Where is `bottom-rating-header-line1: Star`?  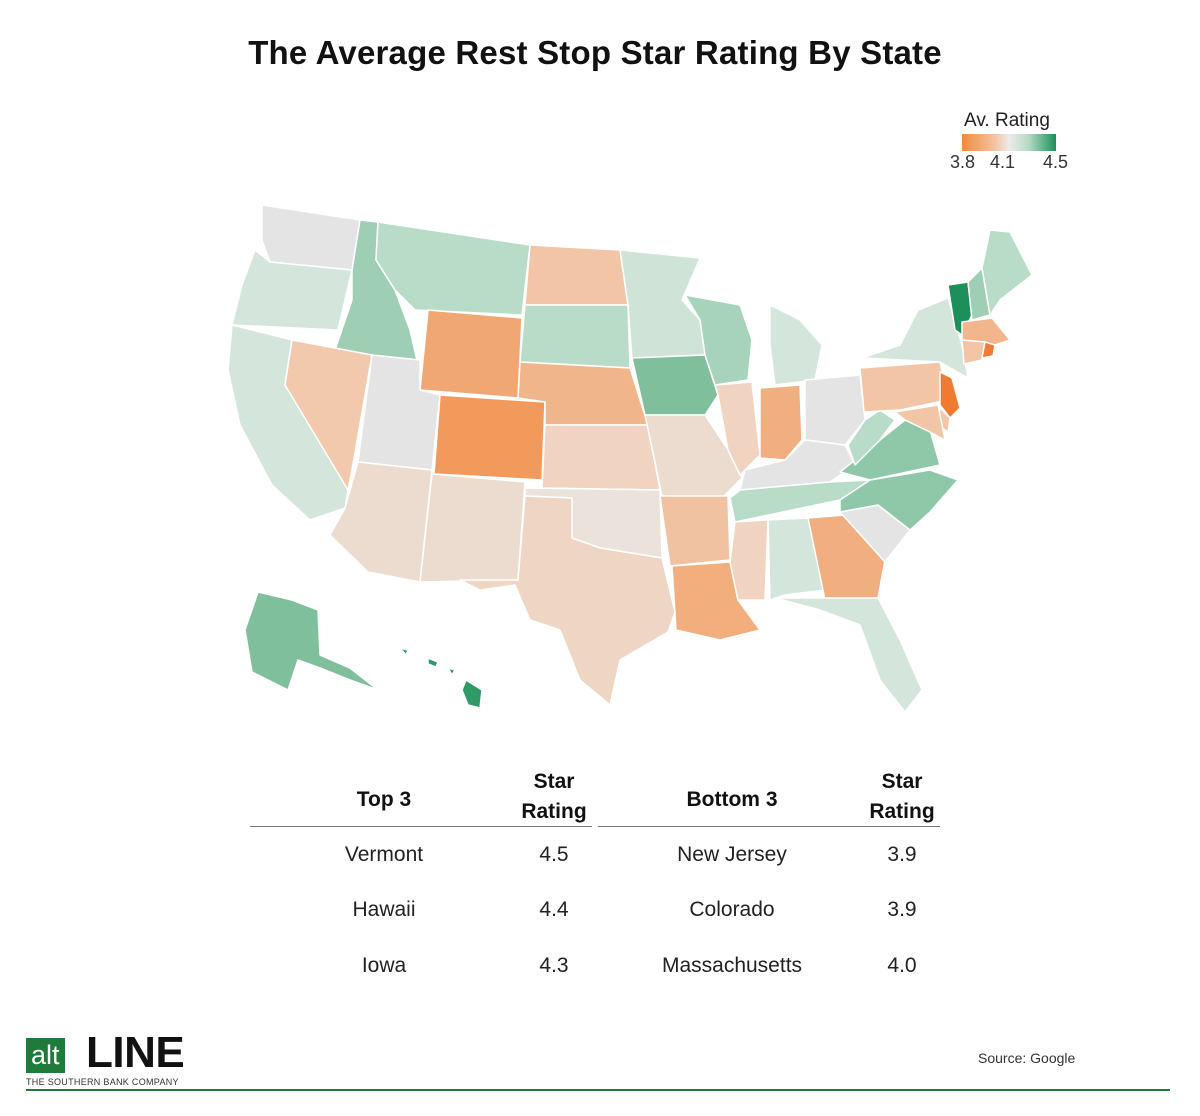 bottom-rating-header-line1: Star is located at coordinates (902, 781).